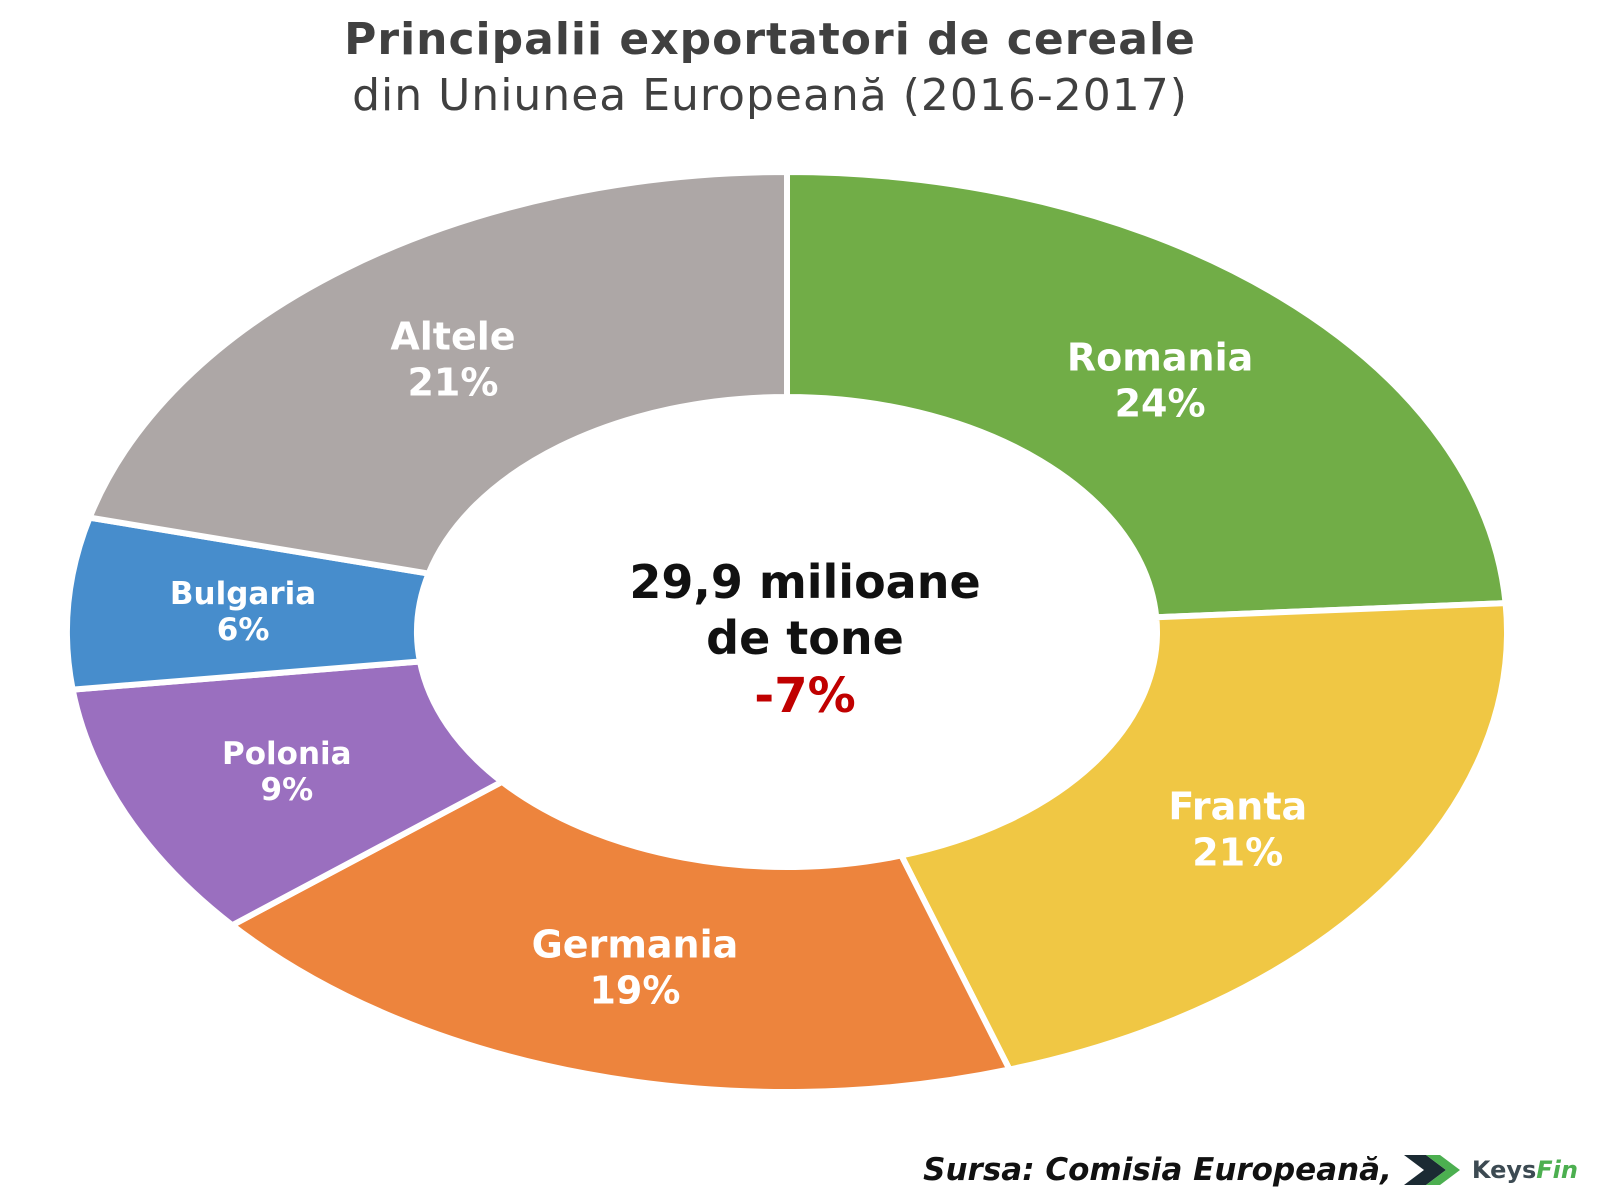  I want to click on logo-text: KeysFin, so click(1525, 1170).